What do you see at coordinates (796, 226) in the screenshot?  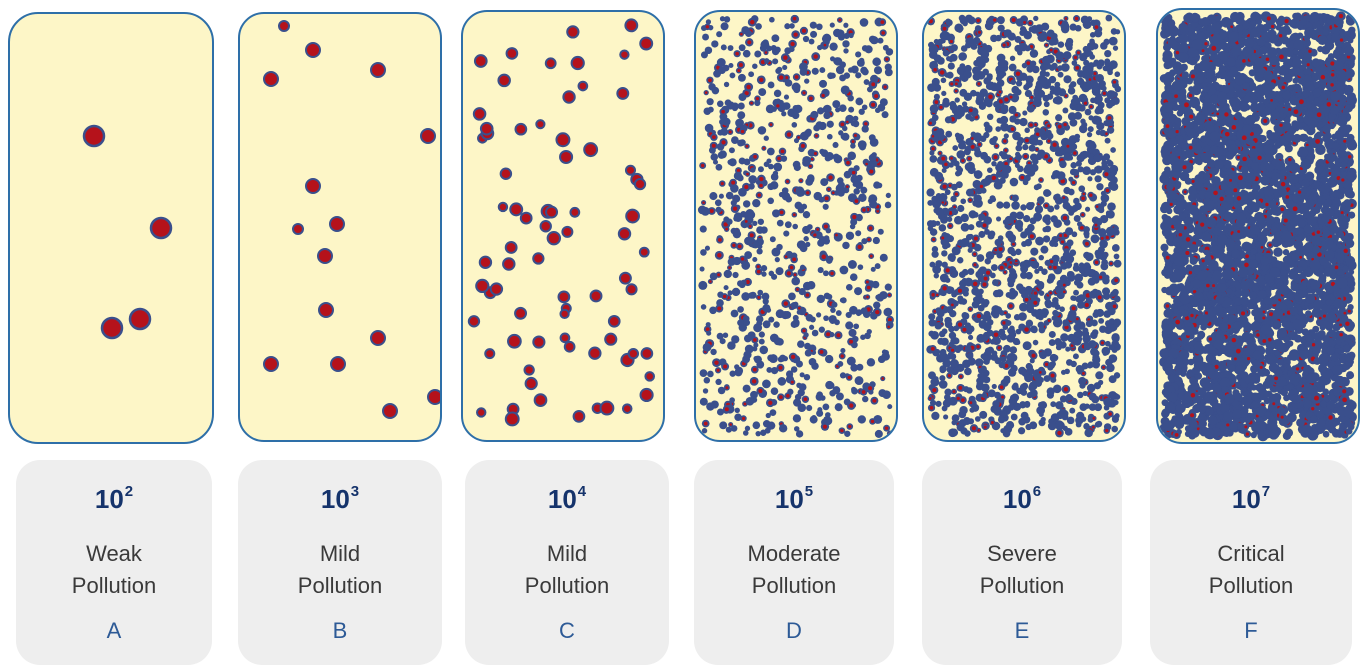 I see `sample-panel-d` at bounding box center [796, 226].